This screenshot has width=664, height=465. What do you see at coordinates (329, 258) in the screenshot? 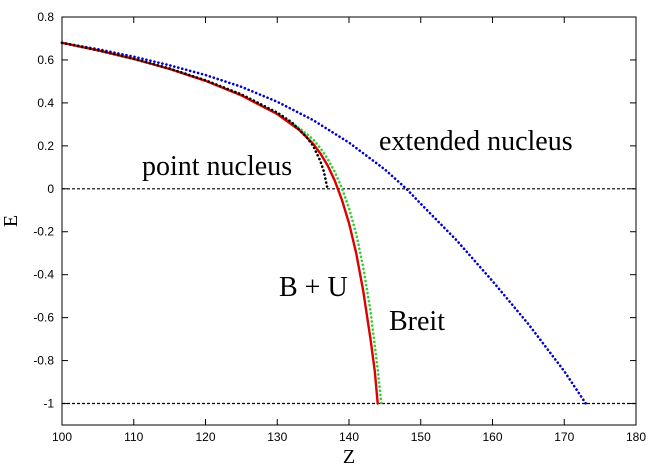
I see `series-line-breit` at bounding box center [329, 258].